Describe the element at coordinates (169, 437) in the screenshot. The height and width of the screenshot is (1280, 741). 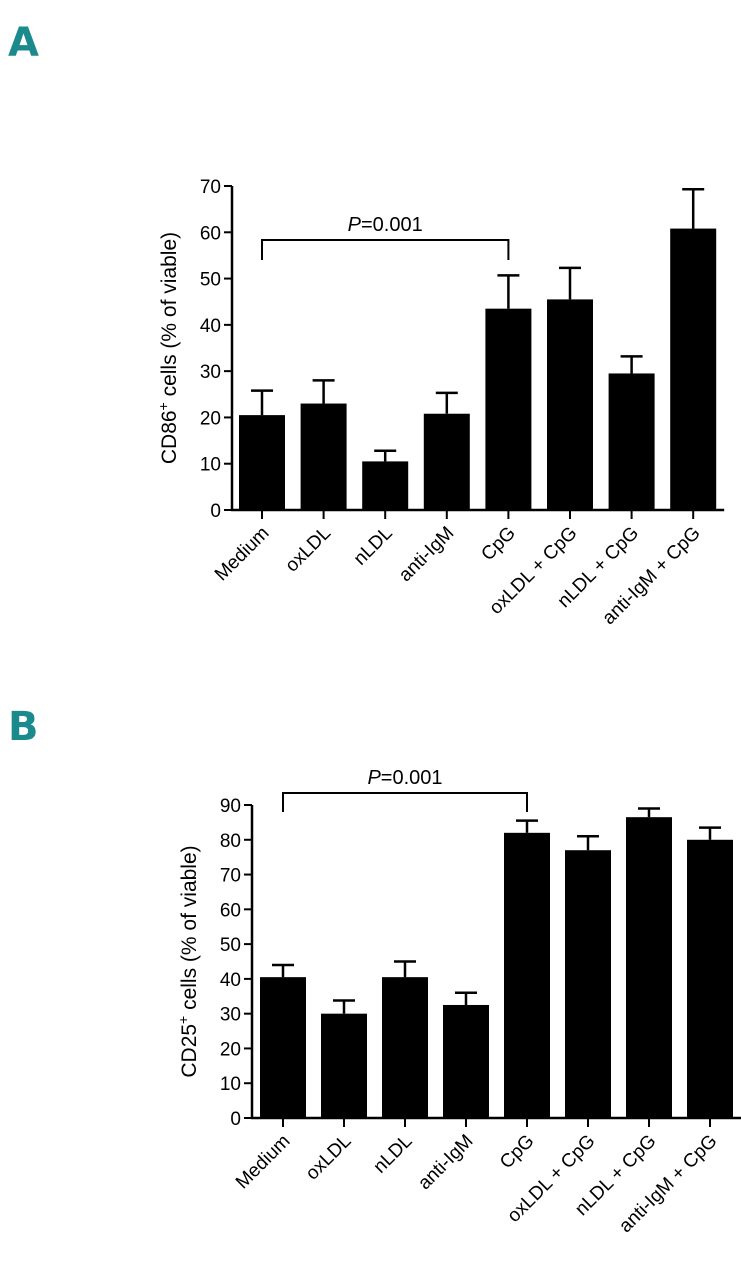
I see `y-axis-title-main: CD86` at that location.